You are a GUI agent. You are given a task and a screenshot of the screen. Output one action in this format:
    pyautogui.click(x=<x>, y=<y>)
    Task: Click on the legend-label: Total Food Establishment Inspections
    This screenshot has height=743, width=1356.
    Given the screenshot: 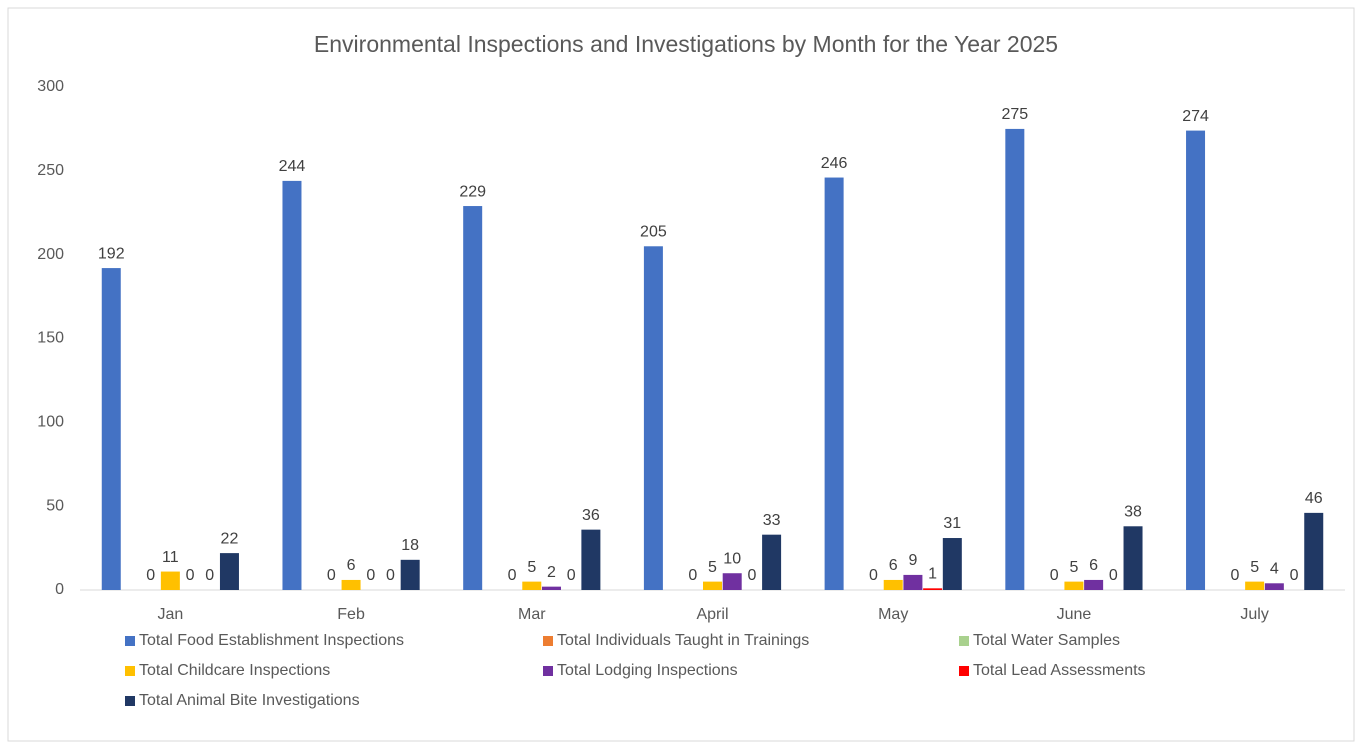 What is the action you would take?
    pyautogui.click(x=271, y=640)
    